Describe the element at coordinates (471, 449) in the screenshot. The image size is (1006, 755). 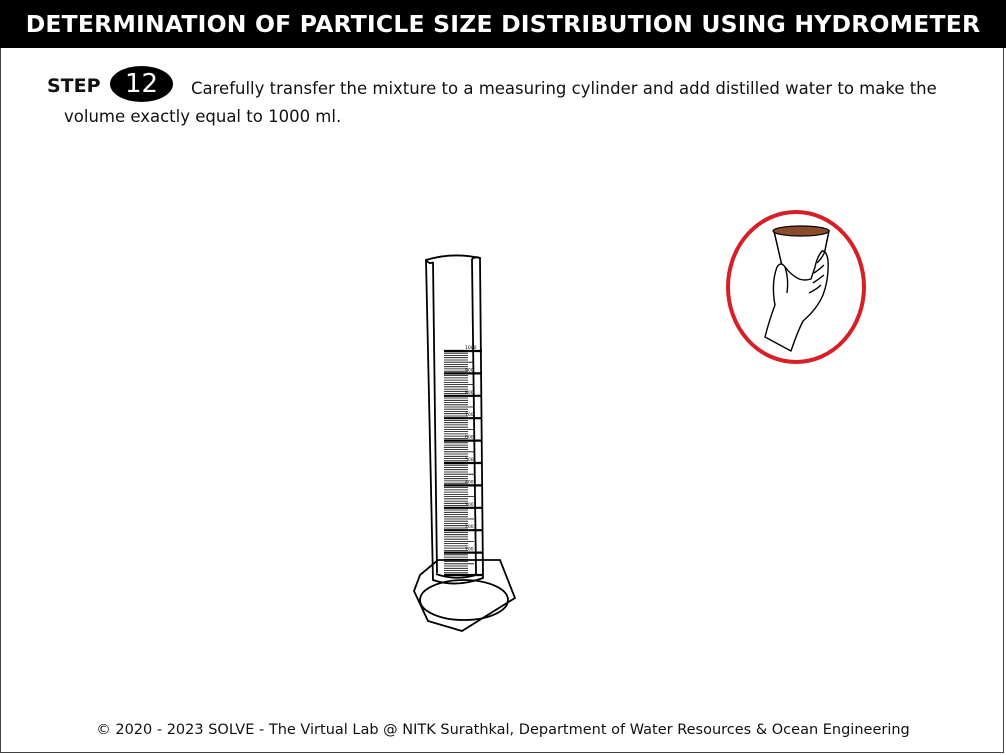
I see `graduation-labels: 1000 900 800 700 600 500 400 300 200 100` at that location.